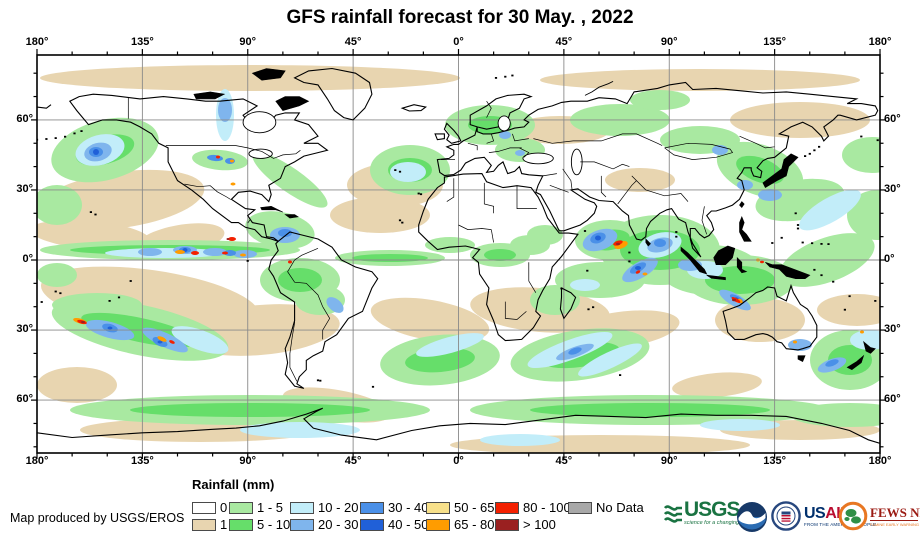 This screenshot has height=539, width=920. Describe the element at coordinates (27, 259) in the screenshot. I see `lat-label-left: 0°` at that location.